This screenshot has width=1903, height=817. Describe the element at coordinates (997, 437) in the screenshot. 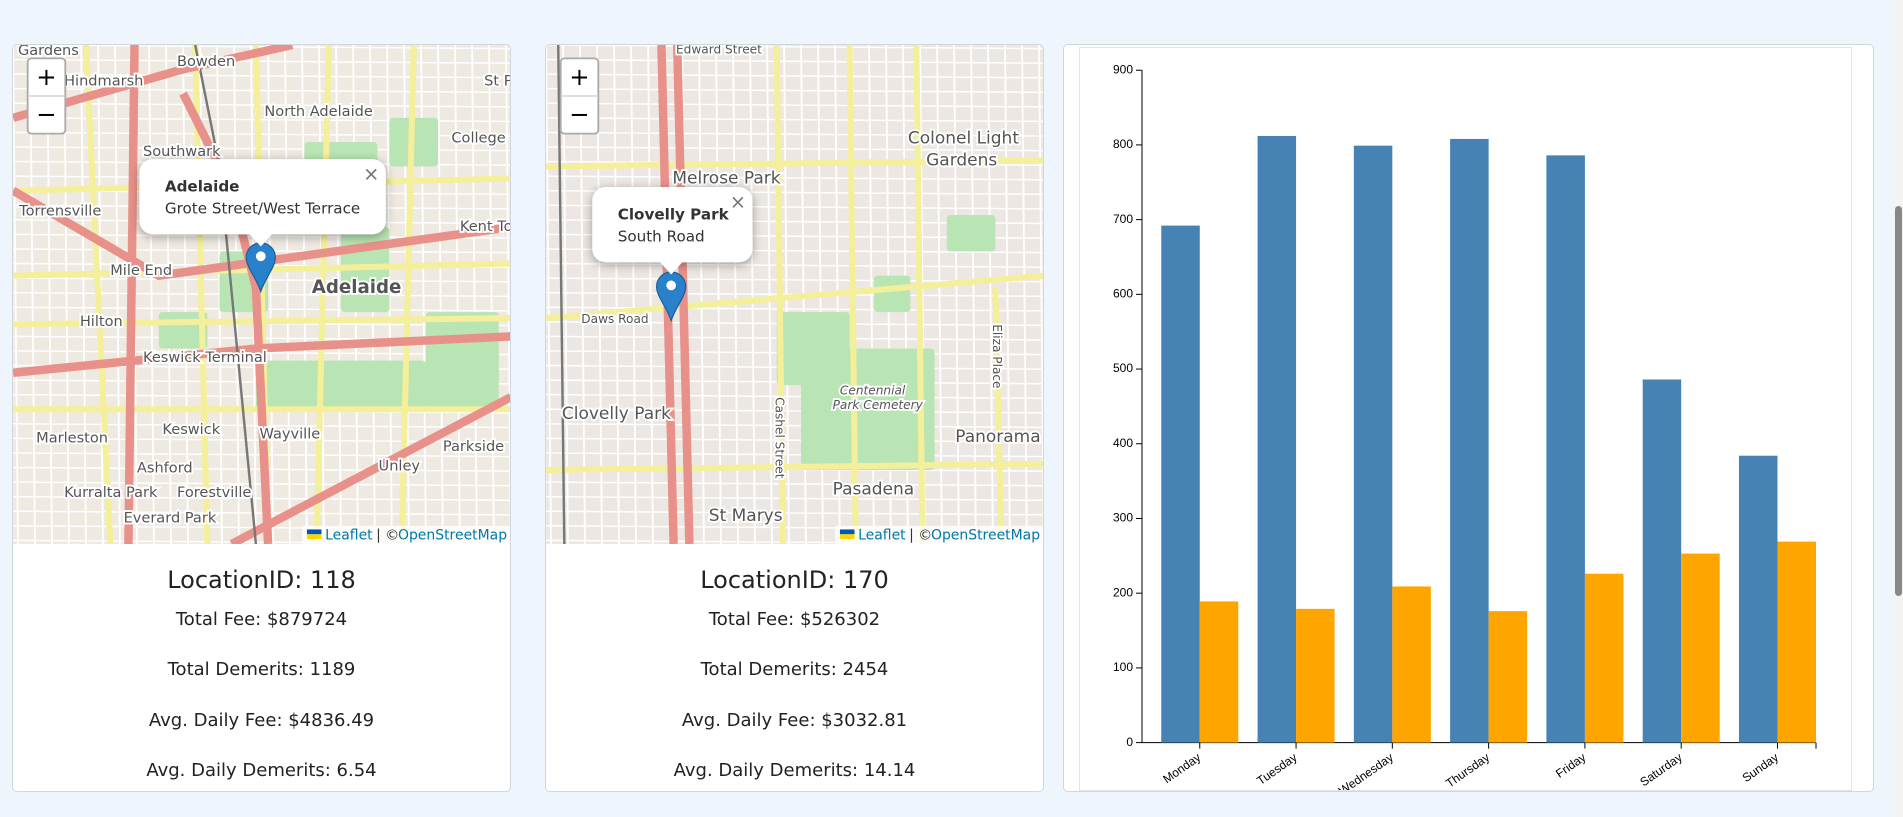

I see `map-label: Panorama` at that location.